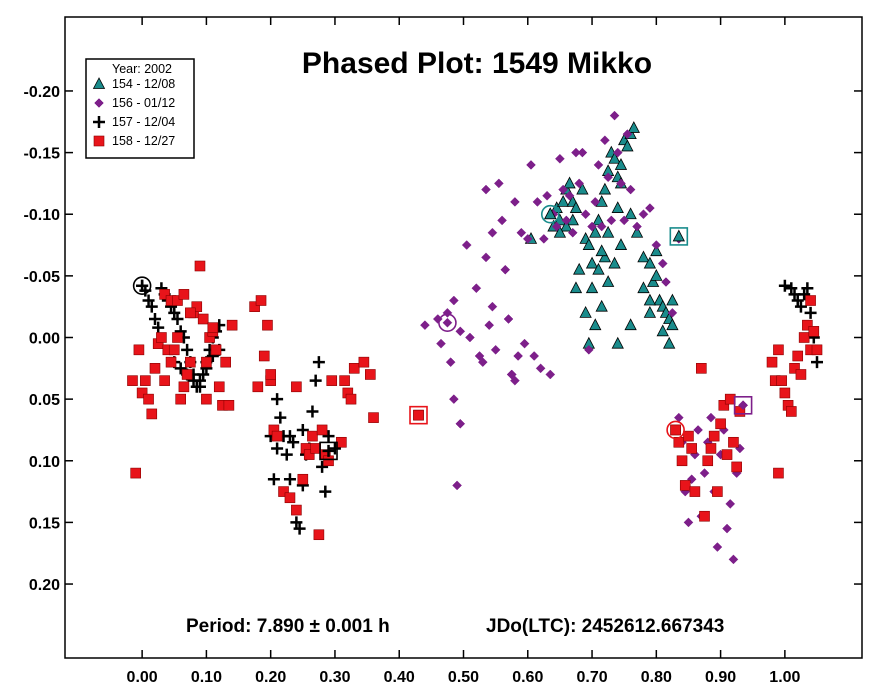  Describe the element at coordinates (99, 122) in the screenshot. I see `legend-plus-icon` at that location.